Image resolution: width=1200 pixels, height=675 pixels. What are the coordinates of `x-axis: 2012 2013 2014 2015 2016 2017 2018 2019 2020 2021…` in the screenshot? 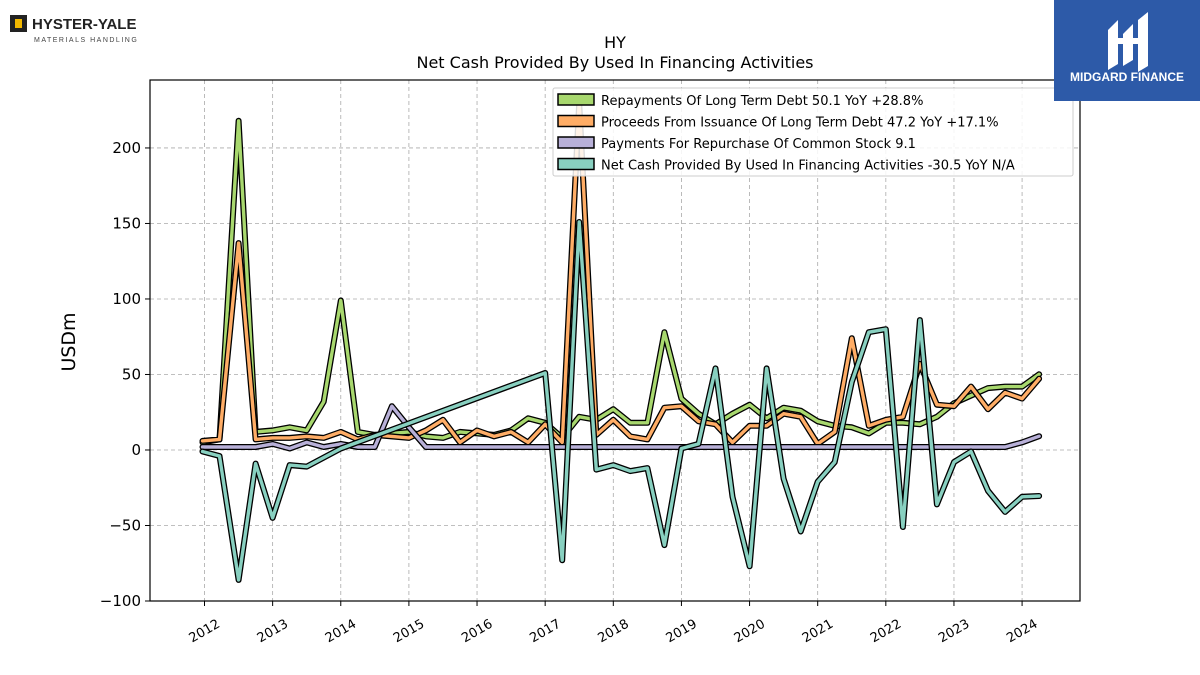 It's located at (613, 624).